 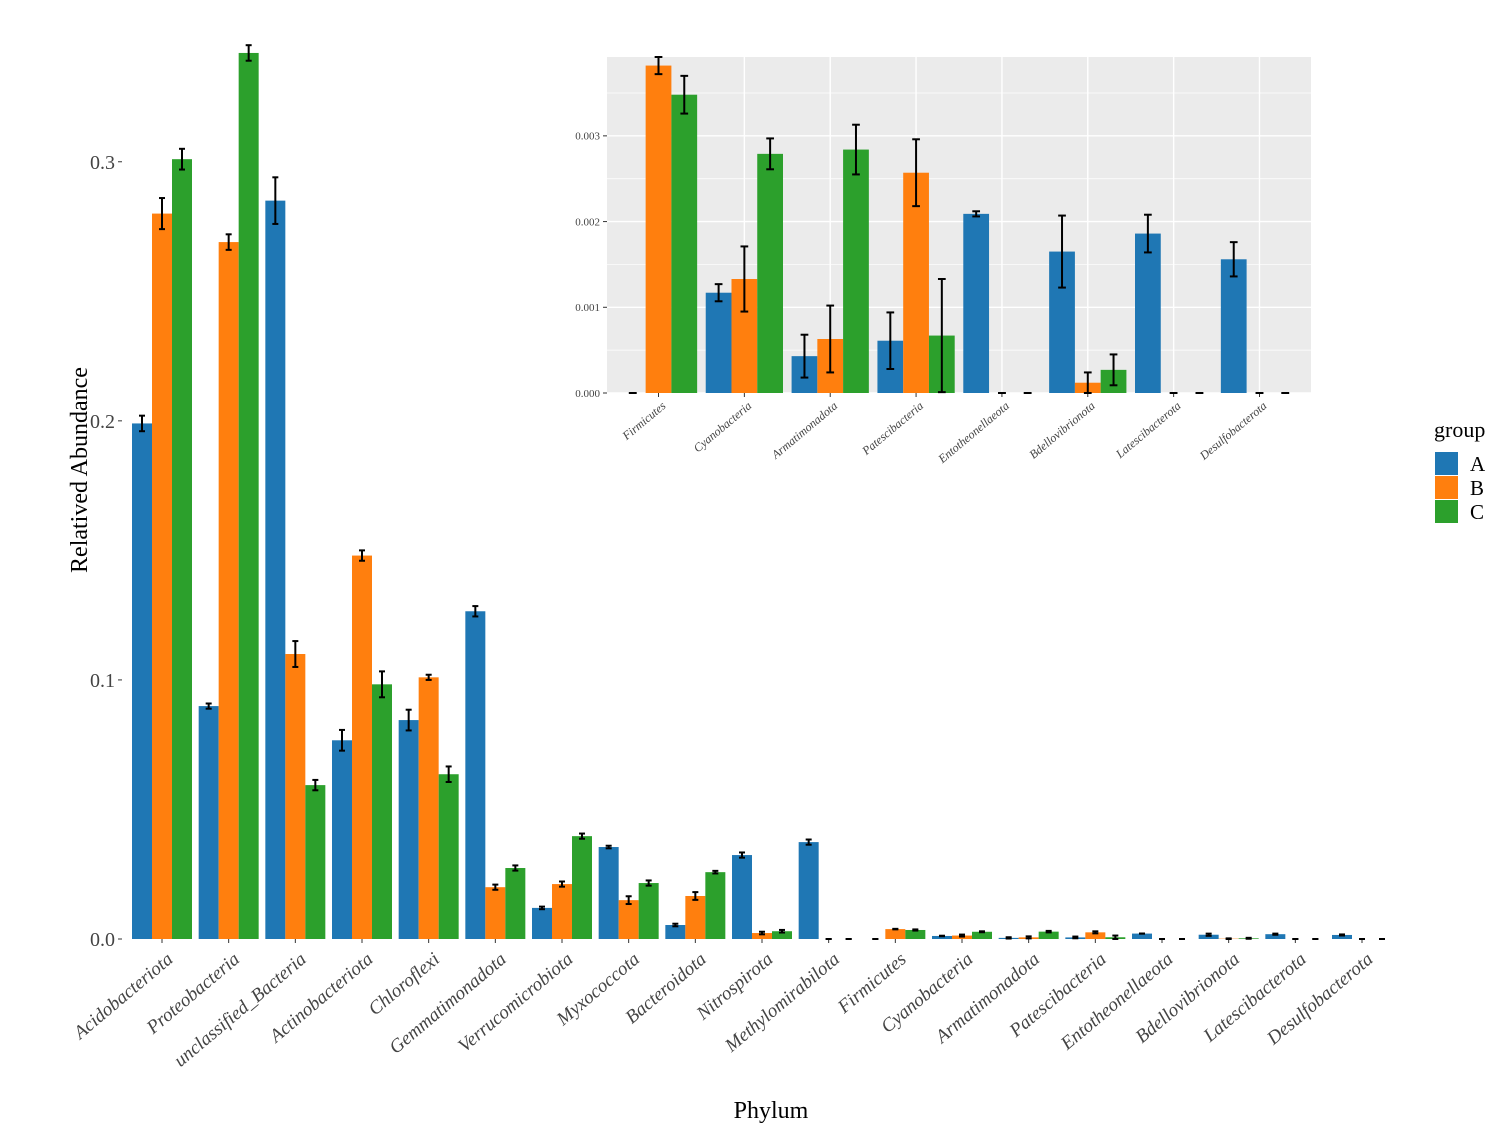 What do you see at coordinates (515, 1003) in the screenshot?
I see `x-tick-label: Verrucomicrobiota` at bounding box center [515, 1003].